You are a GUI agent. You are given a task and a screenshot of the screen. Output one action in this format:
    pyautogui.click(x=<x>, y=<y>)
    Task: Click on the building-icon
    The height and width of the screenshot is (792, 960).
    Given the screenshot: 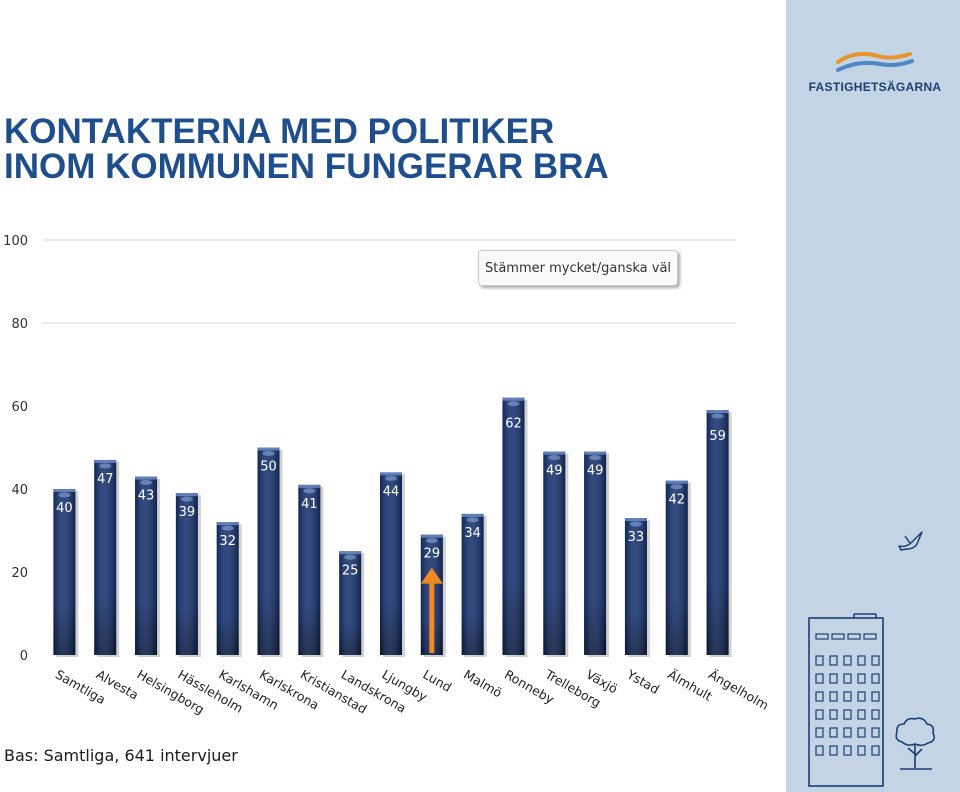 What is the action you would take?
    pyautogui.click(x=846, y=700)
    